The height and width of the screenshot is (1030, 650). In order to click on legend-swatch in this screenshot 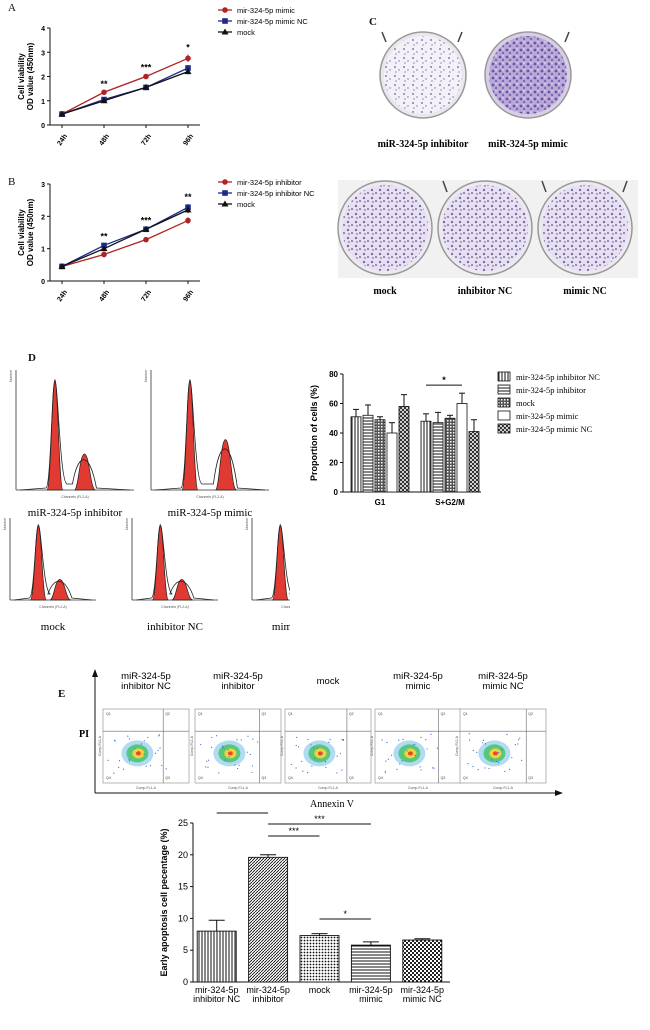, I will do `click(504, 428)`.